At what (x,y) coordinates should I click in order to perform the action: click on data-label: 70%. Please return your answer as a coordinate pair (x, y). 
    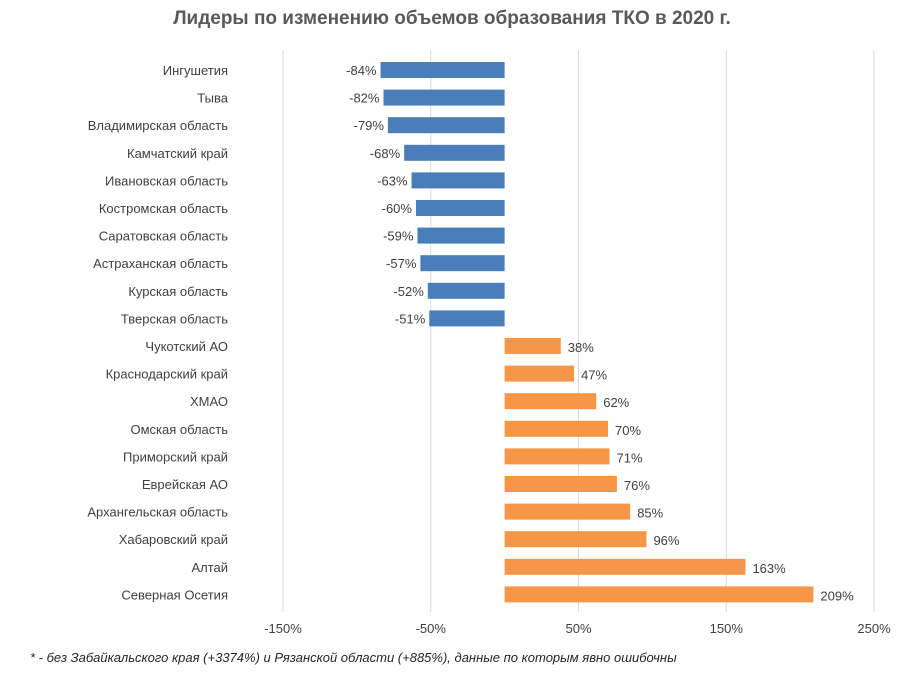
    Looking at the image, I should click on (628, 430).